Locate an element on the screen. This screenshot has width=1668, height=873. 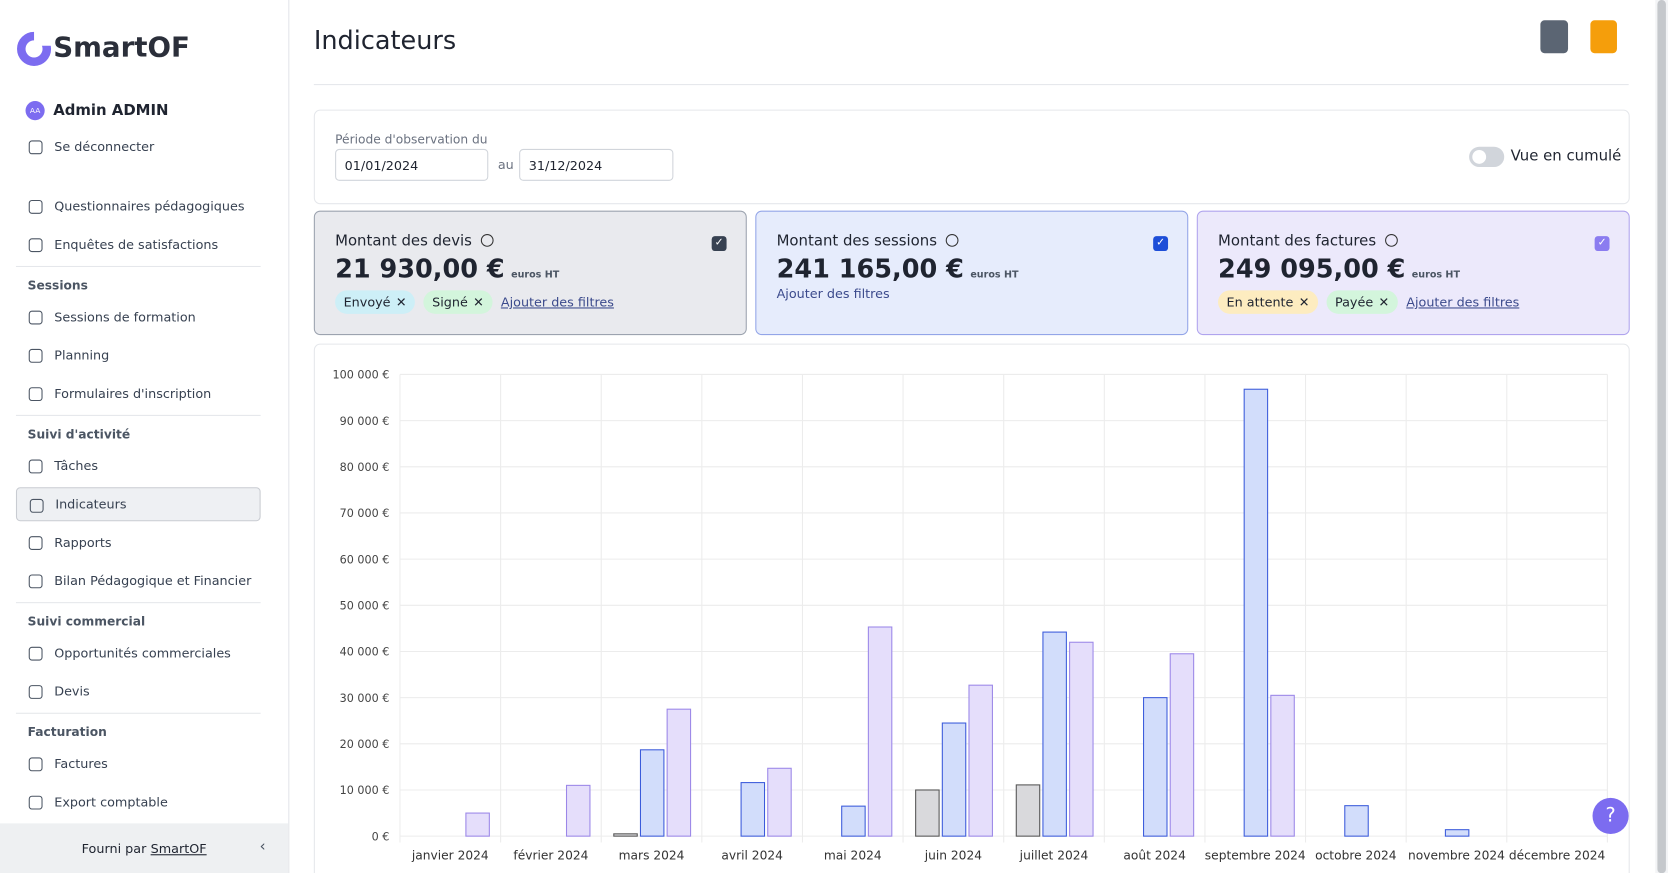
filter-tag: Signé ✕ is located at coordinates (458, 302).